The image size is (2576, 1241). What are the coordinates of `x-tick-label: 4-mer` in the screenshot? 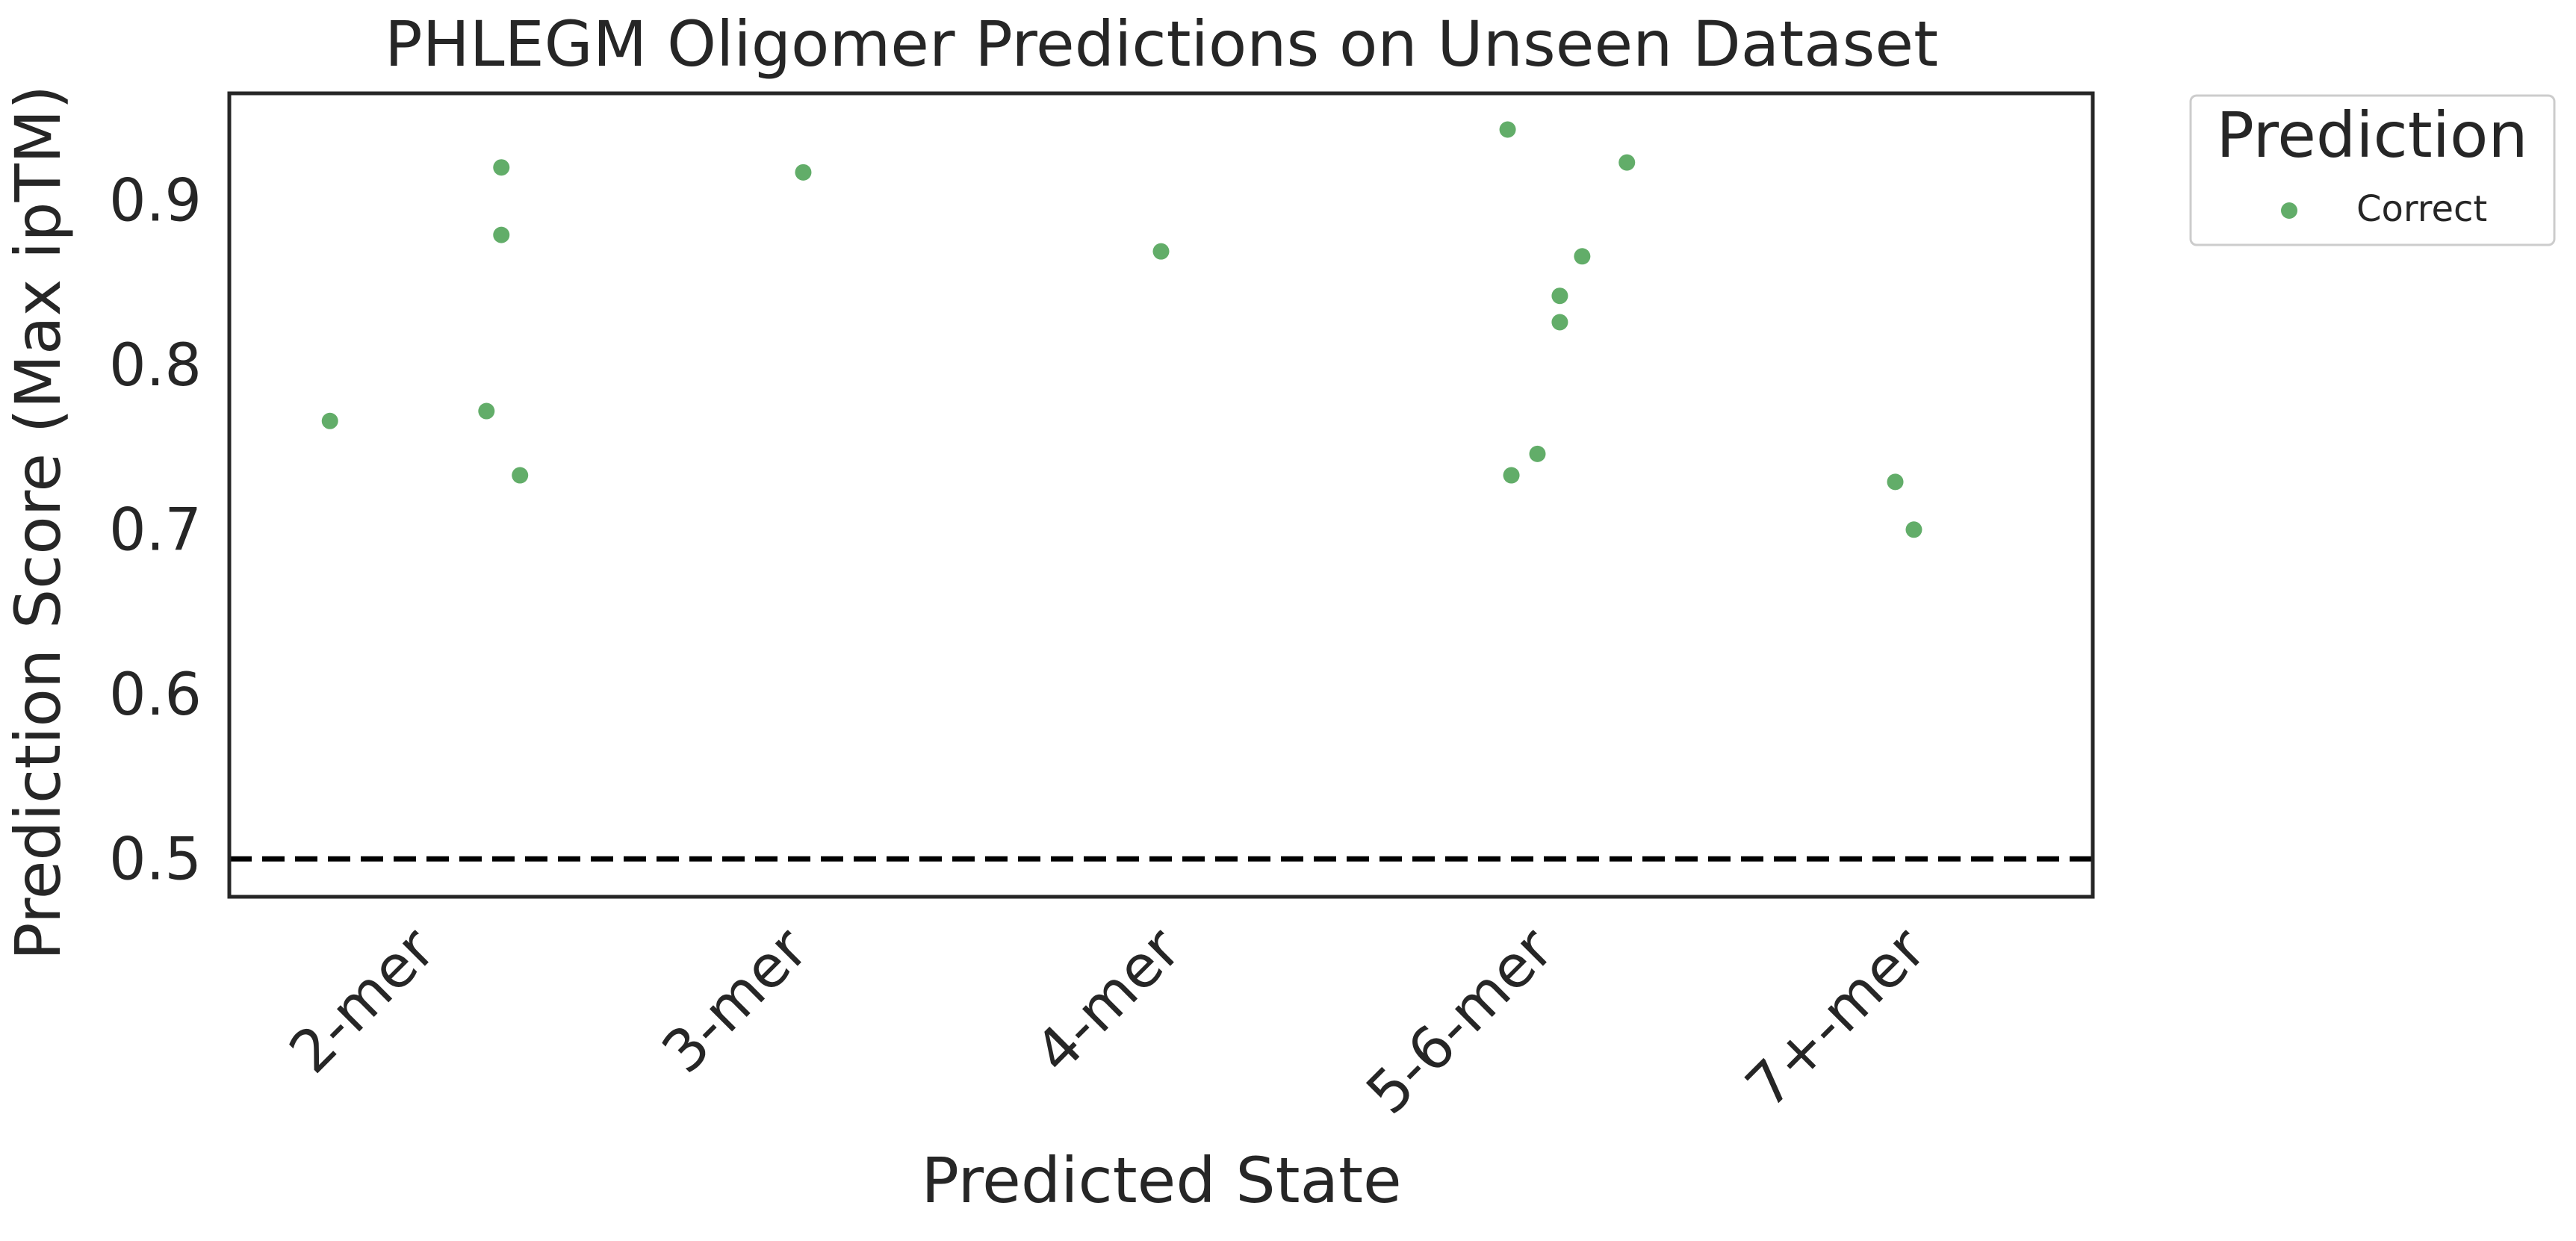 It's located at (1108, 1000).